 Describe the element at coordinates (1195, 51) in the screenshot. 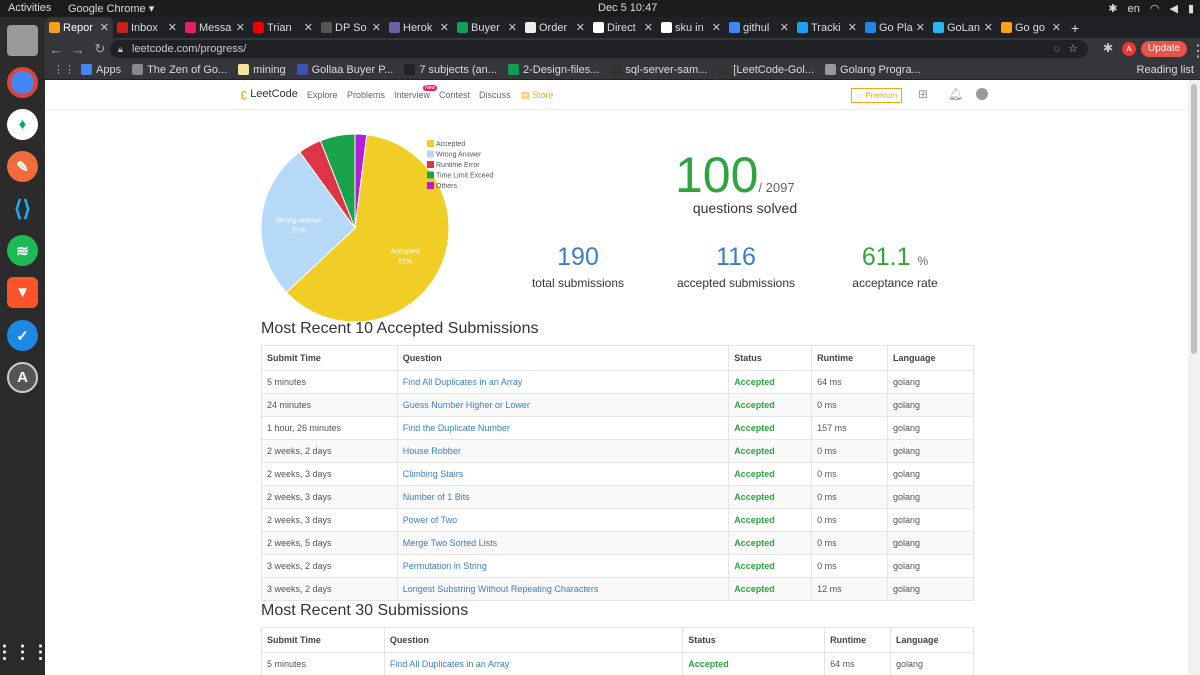

I see `menu-icon: ⋮` at that location.